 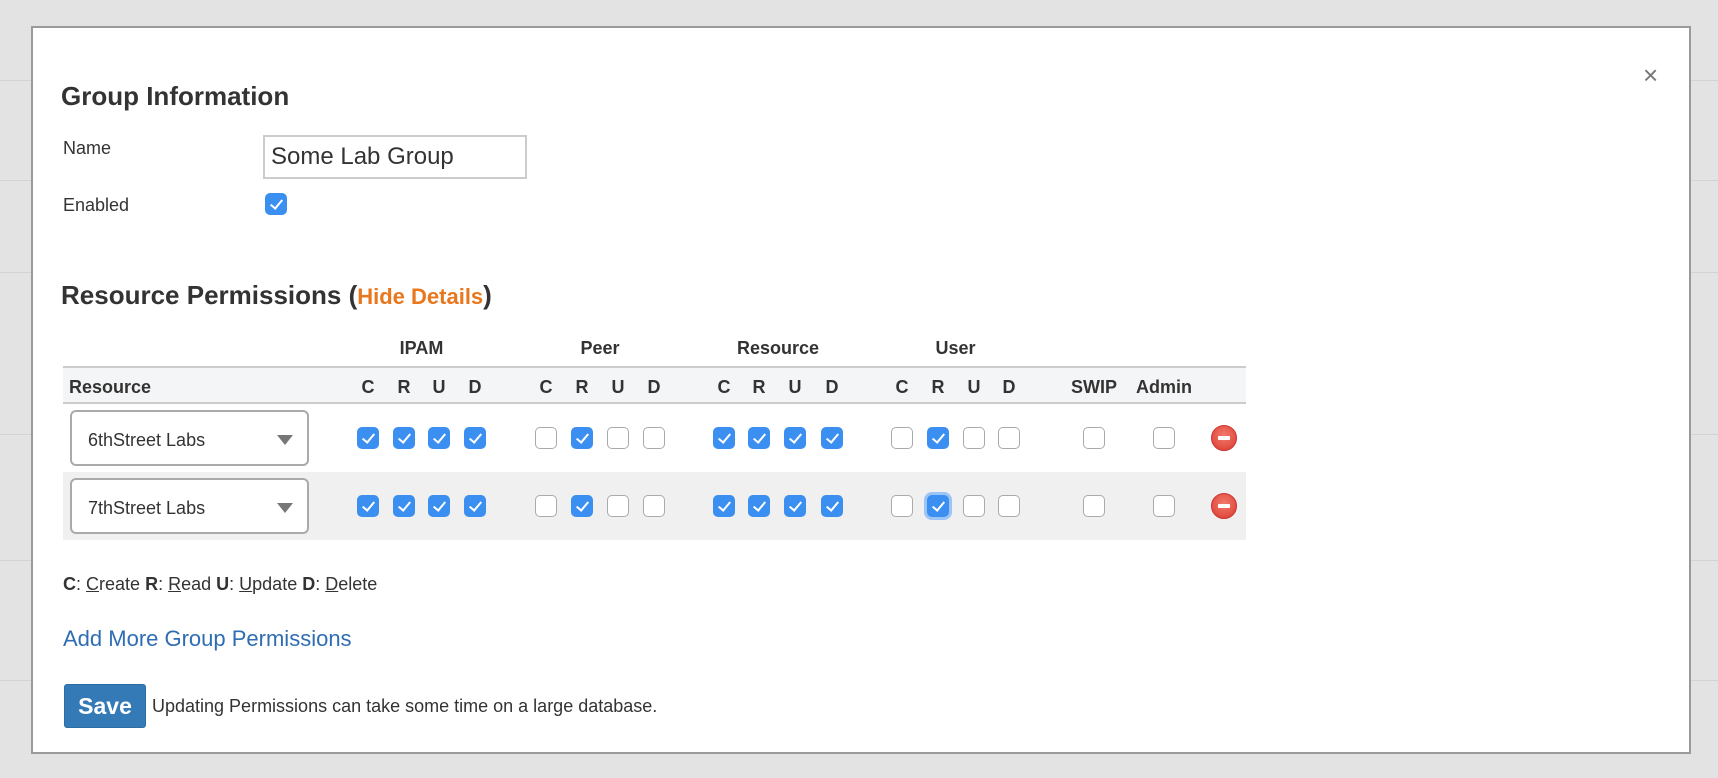 I want to click on legend-word-initial: U, so click(x=246, y=584).